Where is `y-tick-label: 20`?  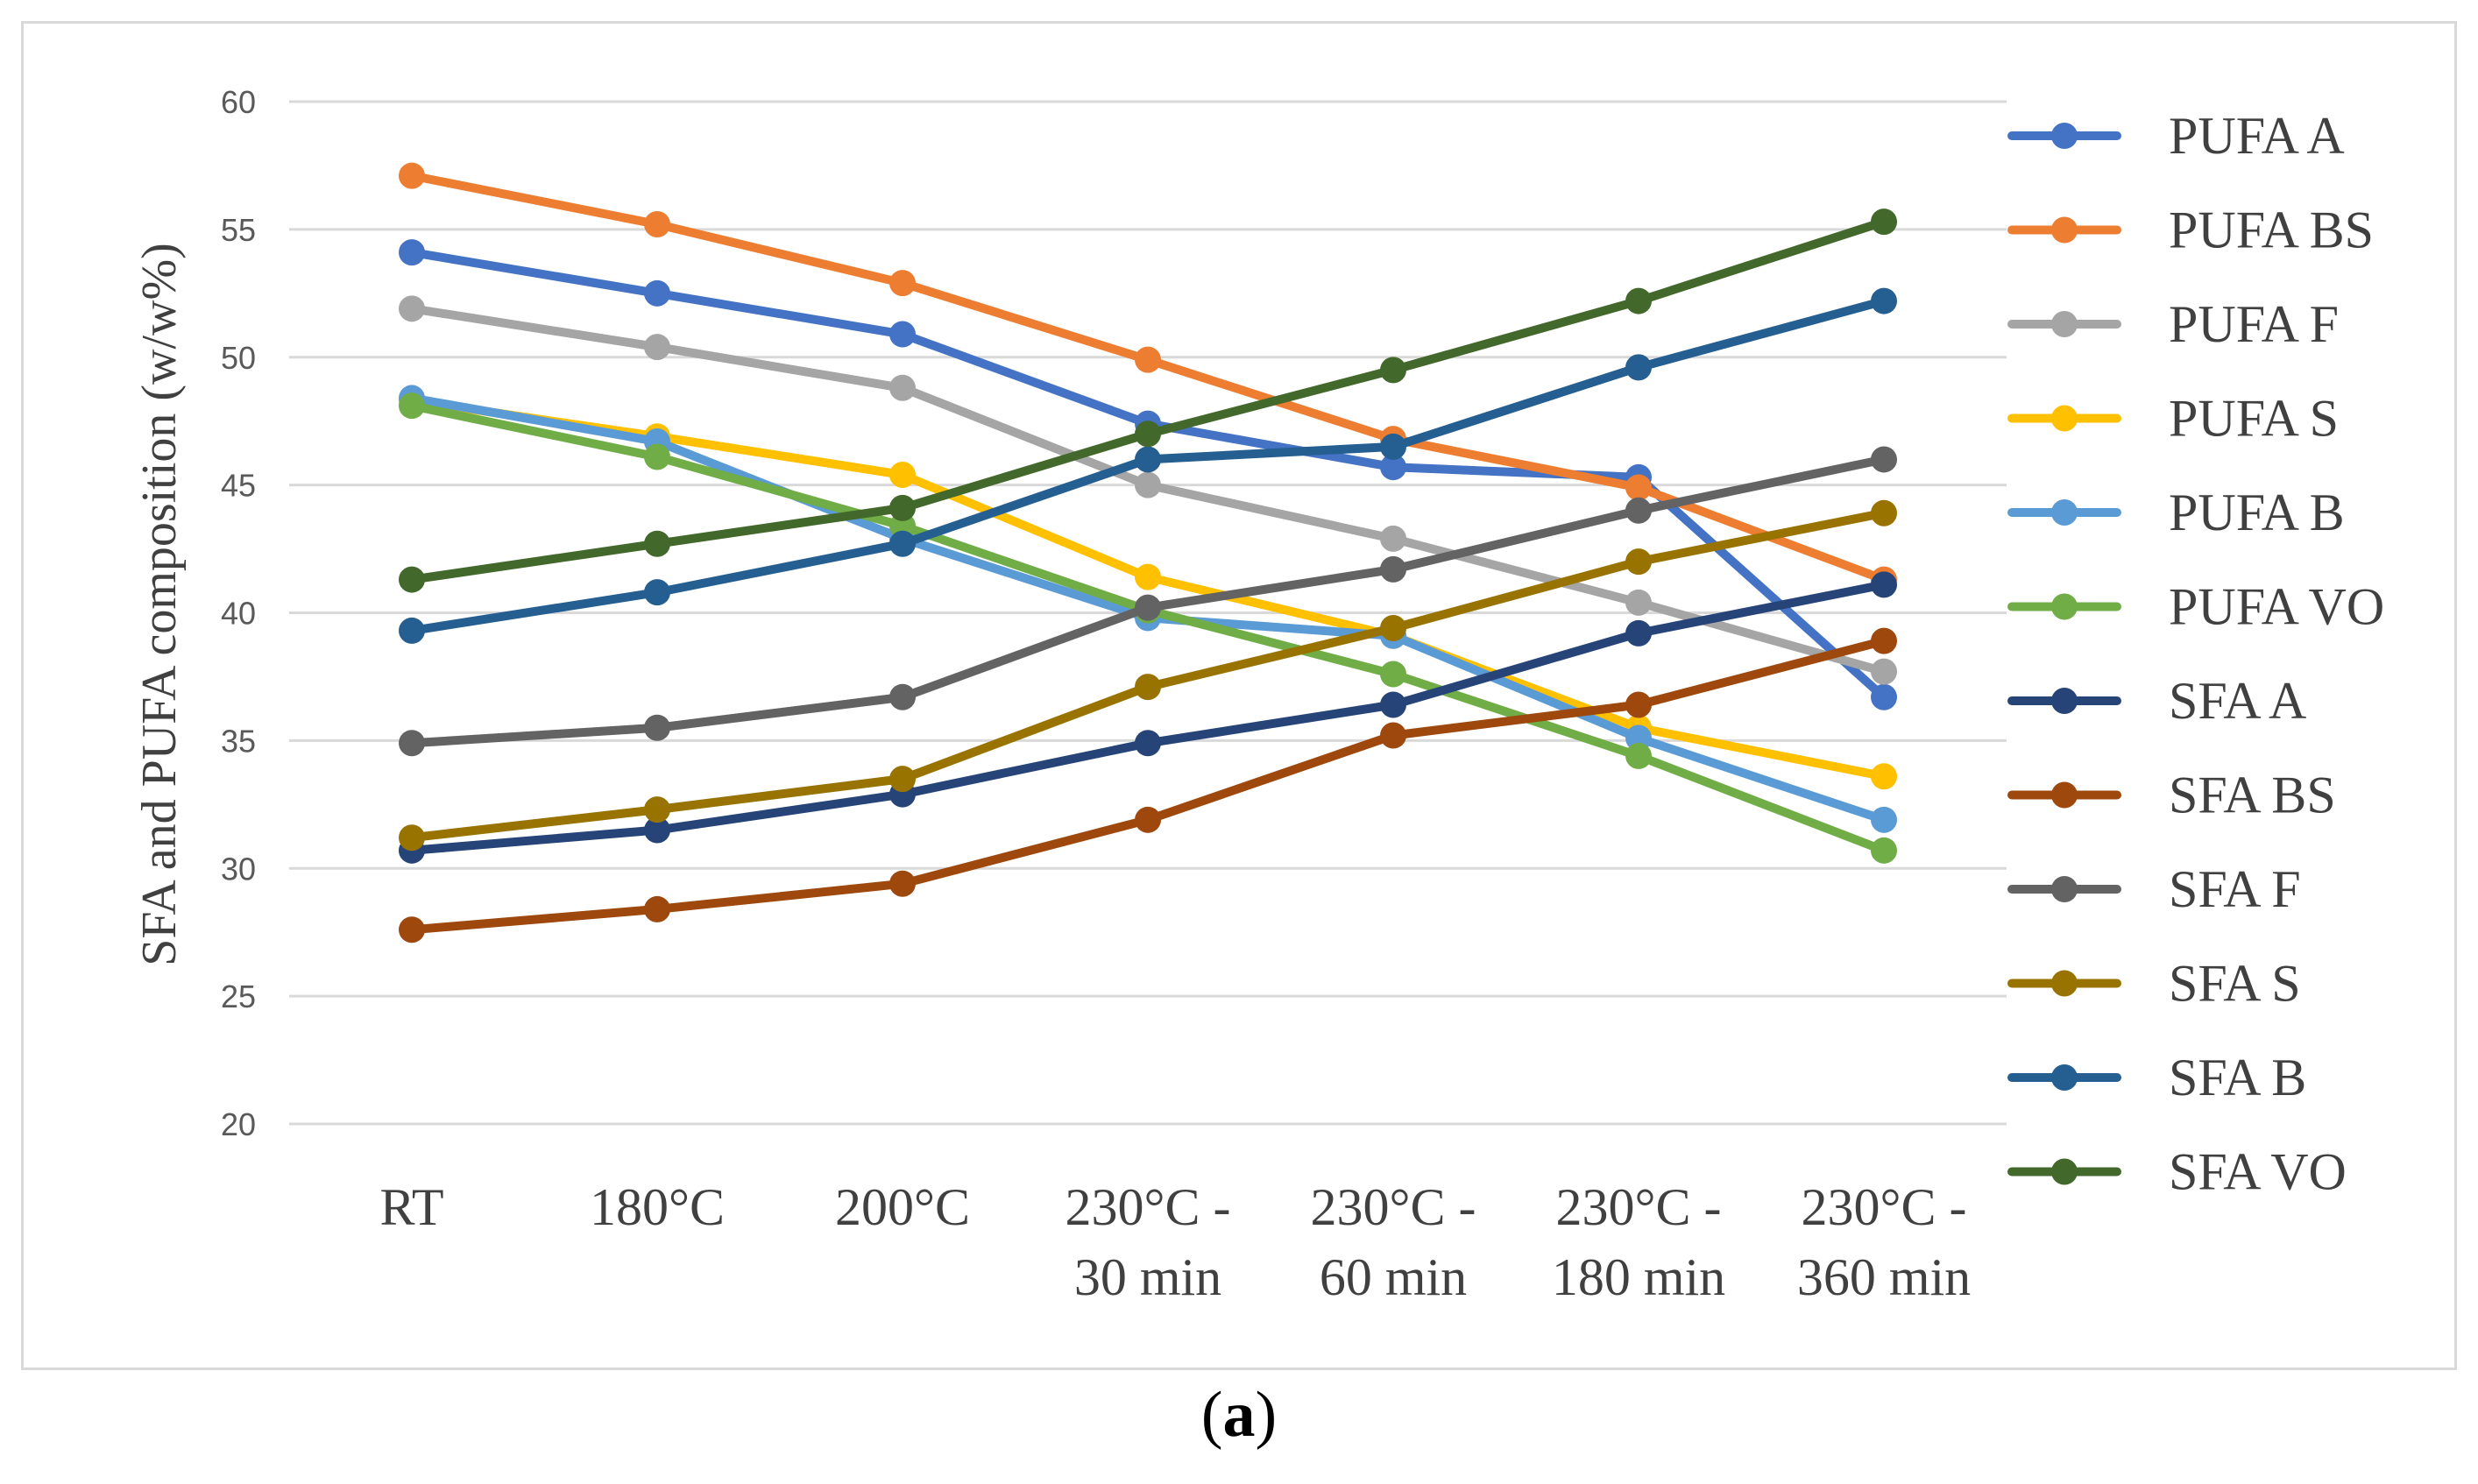
y-tick-label: 20 is located at coordinates (238, 1124).